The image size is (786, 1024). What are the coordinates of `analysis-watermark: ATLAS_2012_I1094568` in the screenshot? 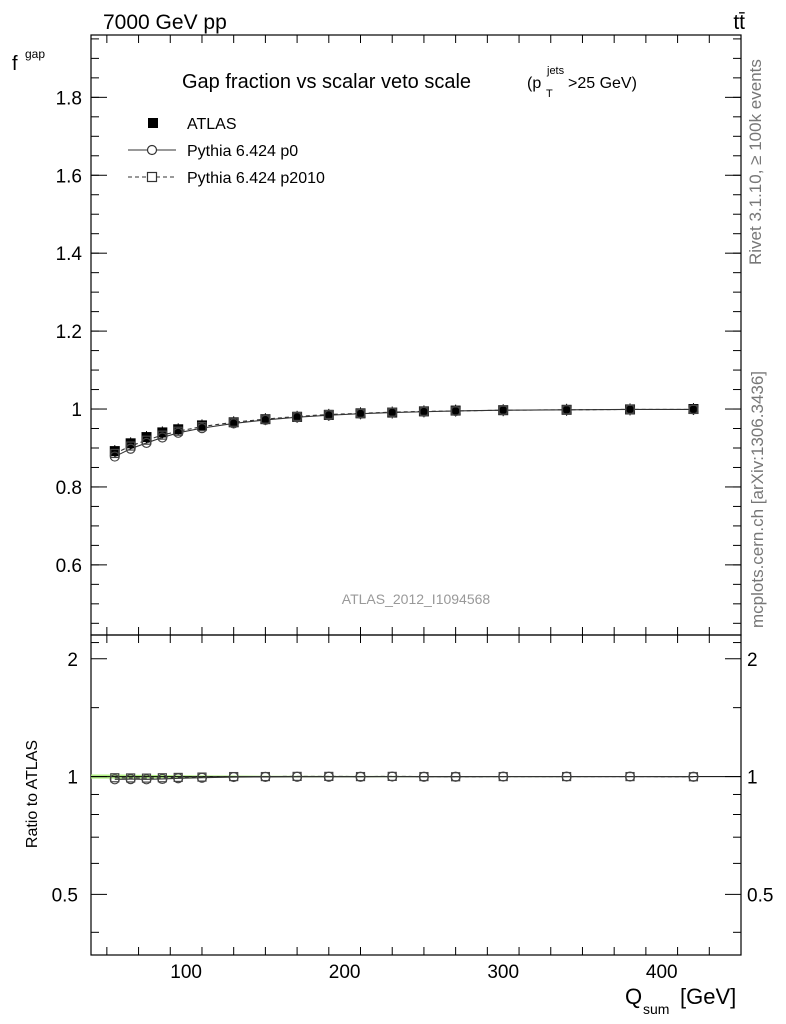 It's located at (416, 599).